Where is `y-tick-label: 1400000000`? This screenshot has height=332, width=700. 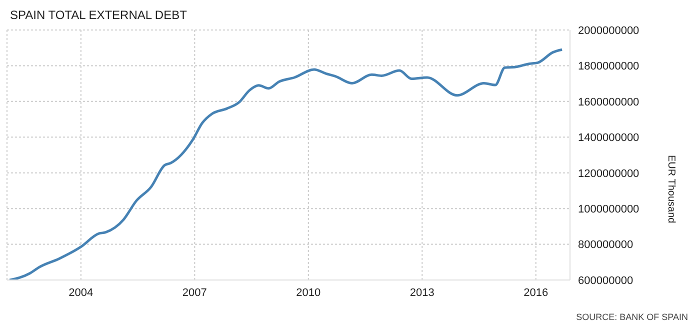 y-tick-label: 1400000000 is located at coordinates (609, 138).